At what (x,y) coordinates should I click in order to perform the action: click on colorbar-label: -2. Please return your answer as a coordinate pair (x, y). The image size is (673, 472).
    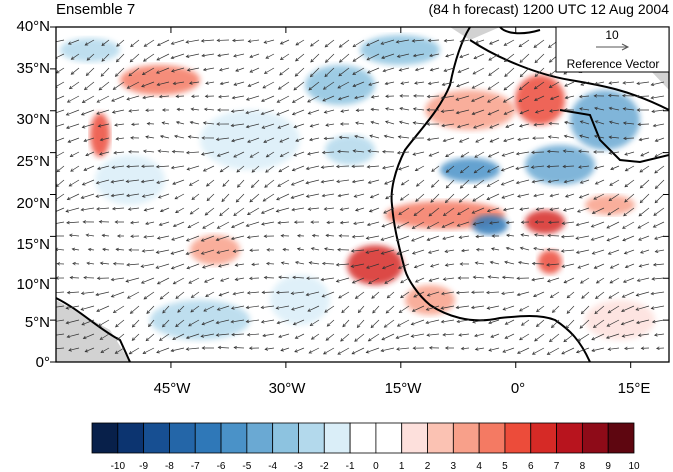
    Looking at the image, I should click on (324, 466).